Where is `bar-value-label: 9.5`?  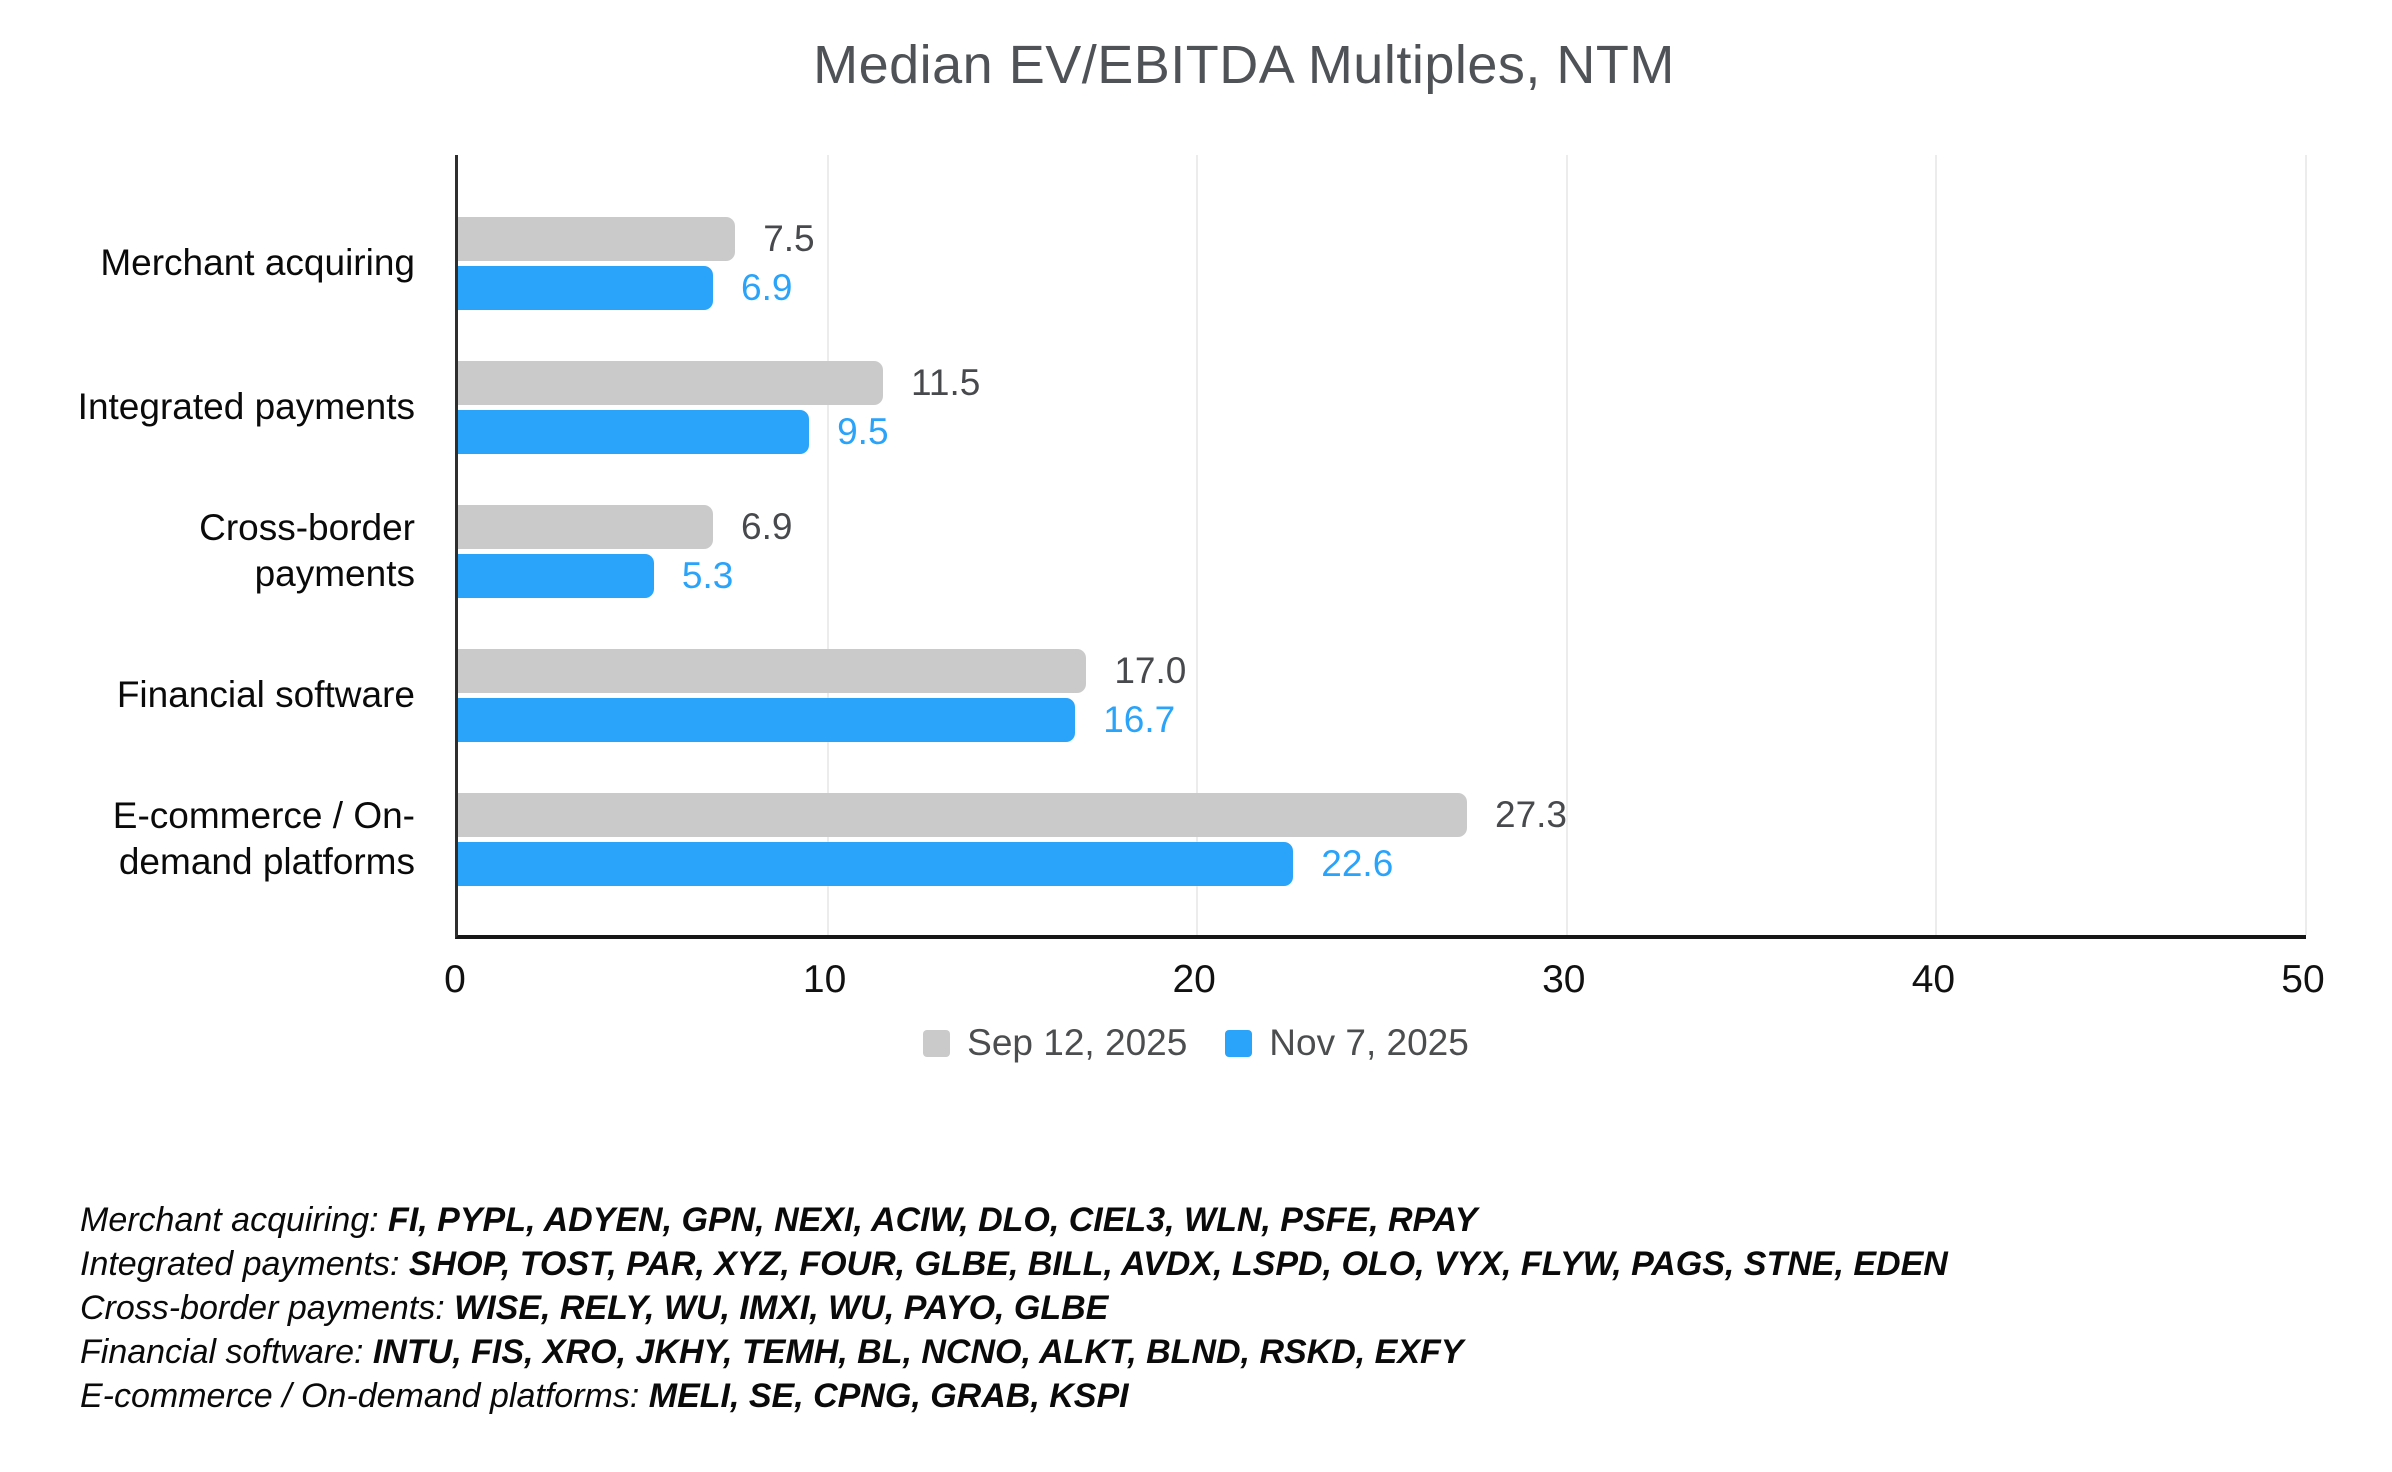
bar-value-label: 9.5 is located at coordinates (863, 431).